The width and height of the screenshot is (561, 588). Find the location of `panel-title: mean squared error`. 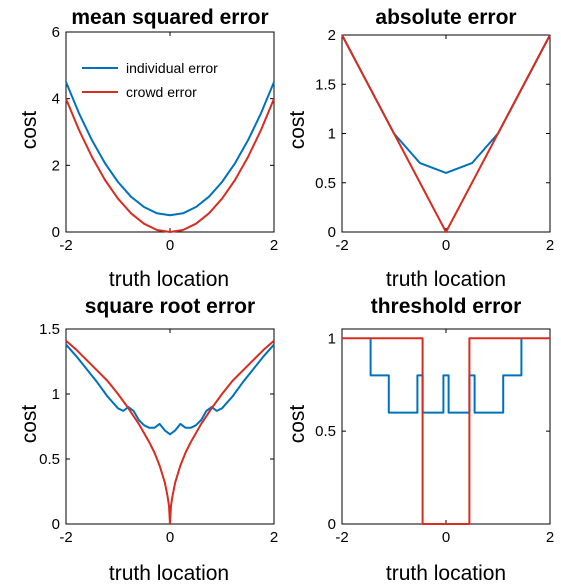

panel-title: mean squared error is located at coordinates (170, 17).